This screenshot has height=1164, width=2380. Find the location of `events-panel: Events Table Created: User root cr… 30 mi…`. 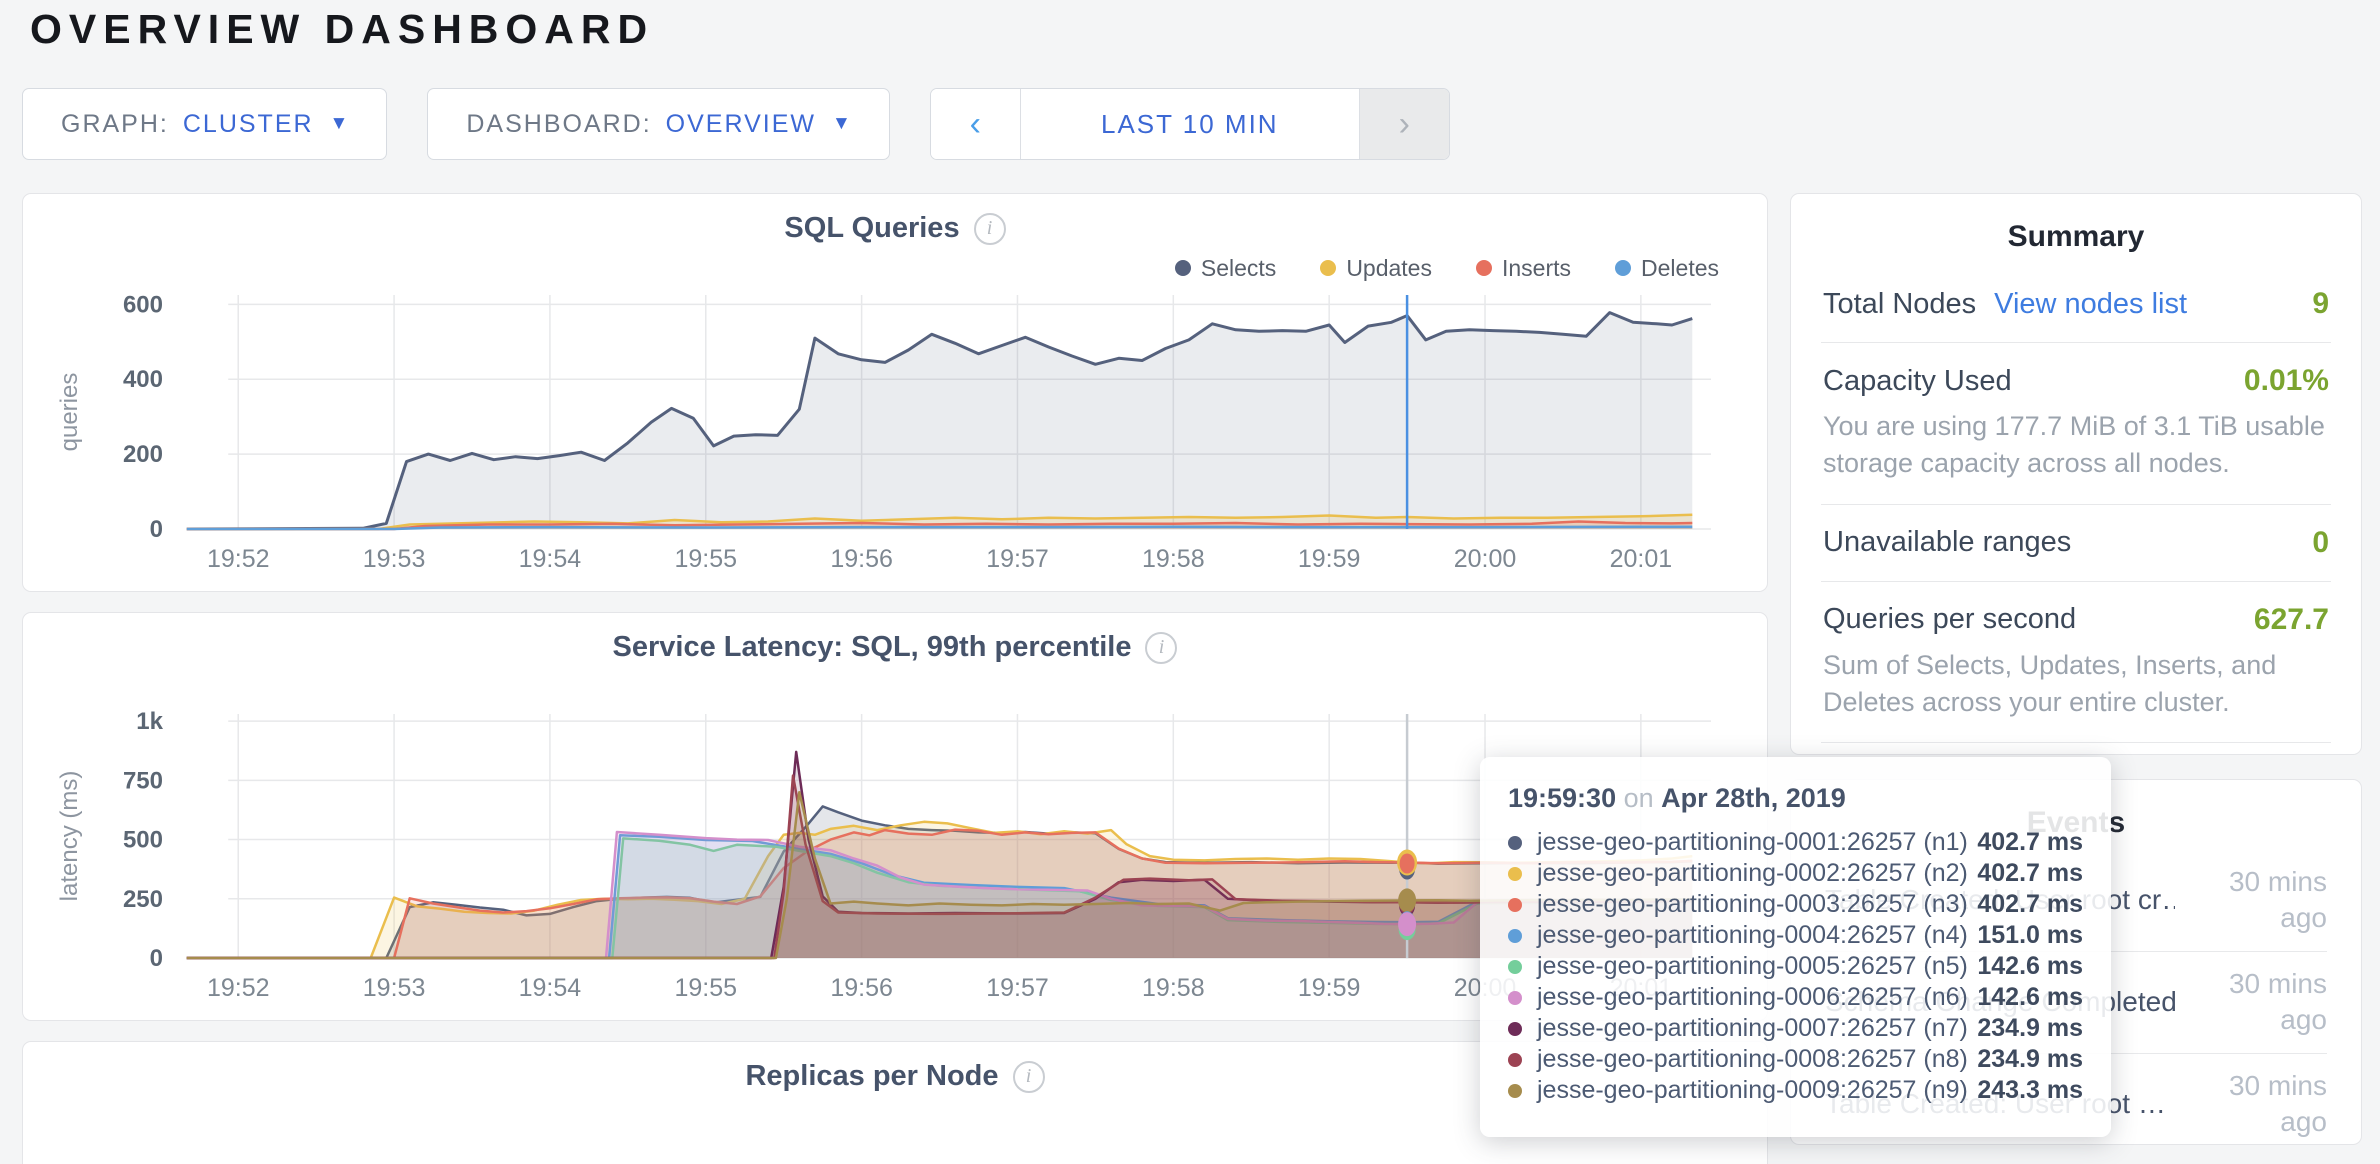

events-panel: Events Table Created: User root cr… 30 mi… is located at coordinates (2076, 962).